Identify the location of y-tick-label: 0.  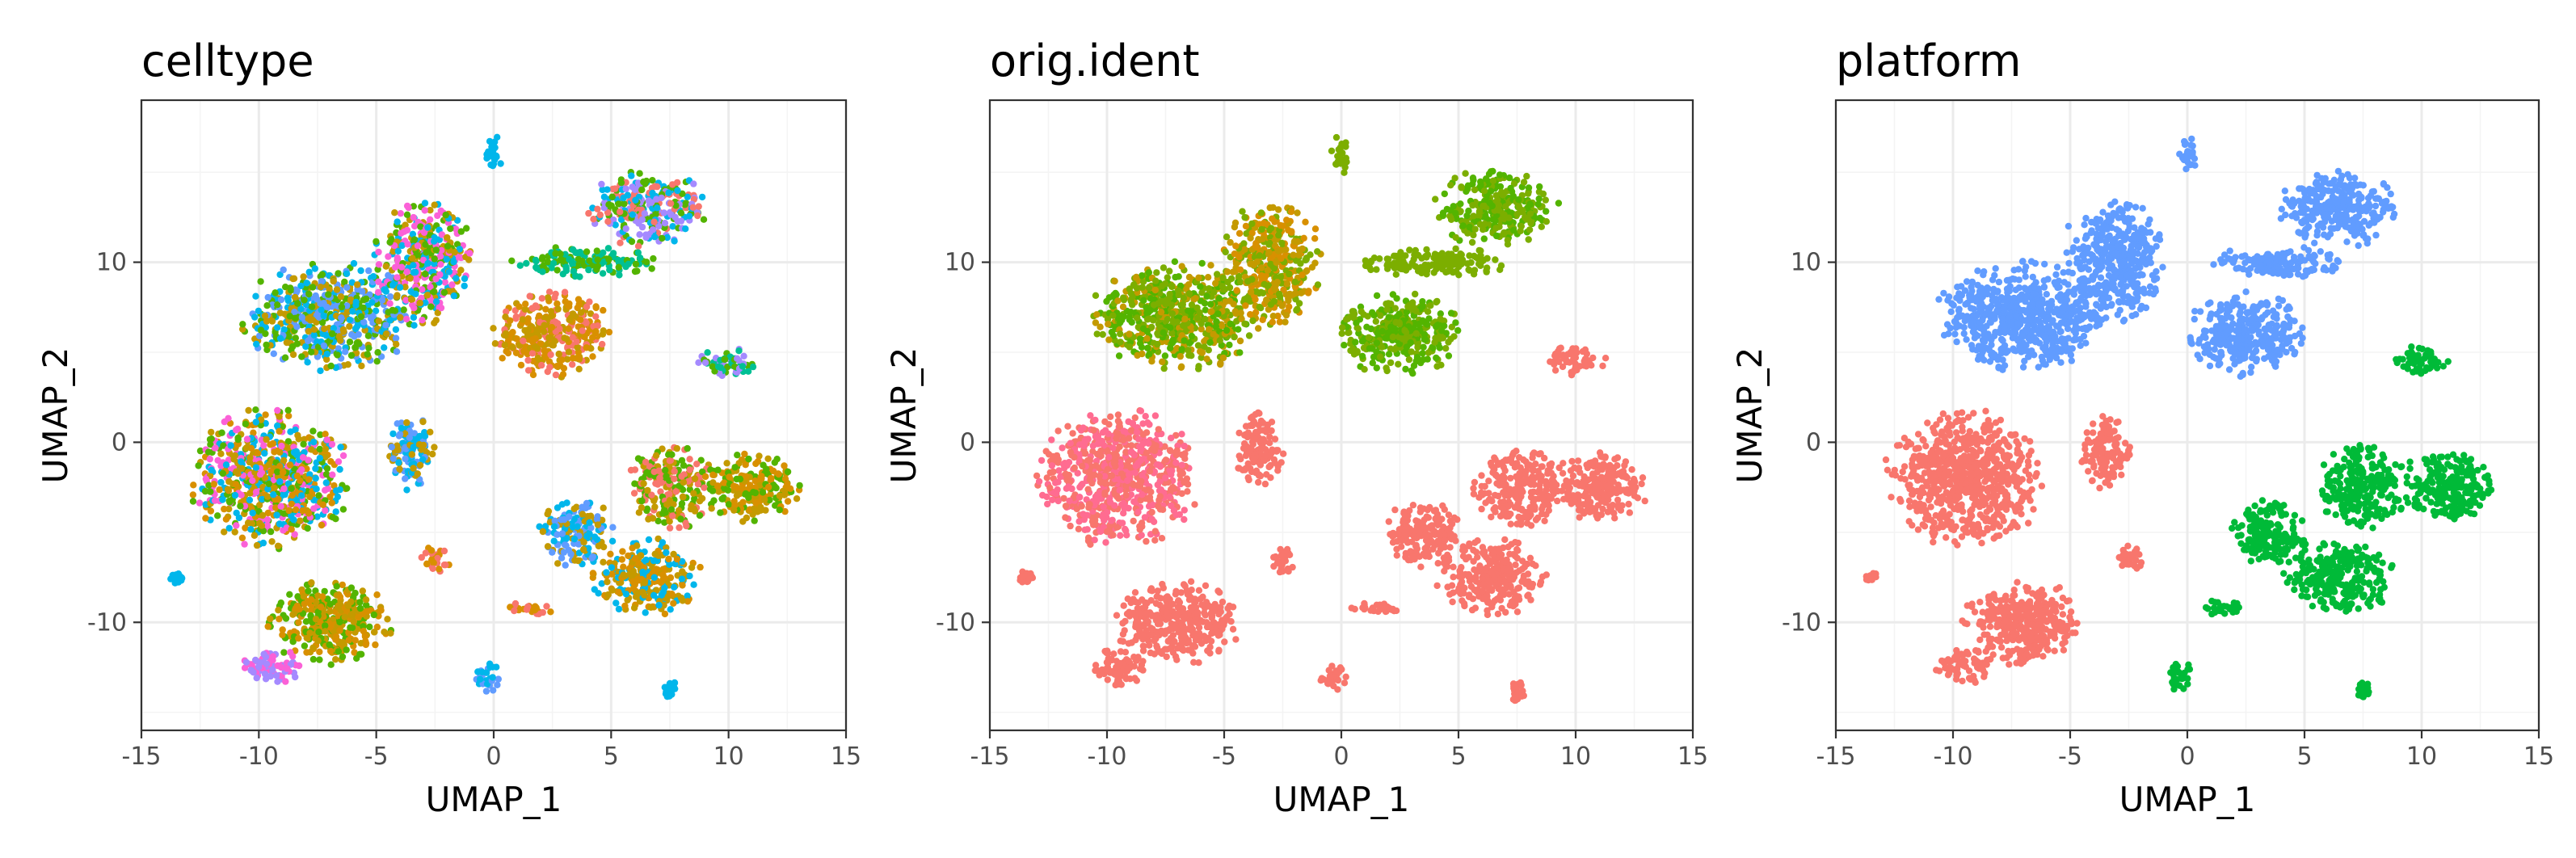
(119, 442).